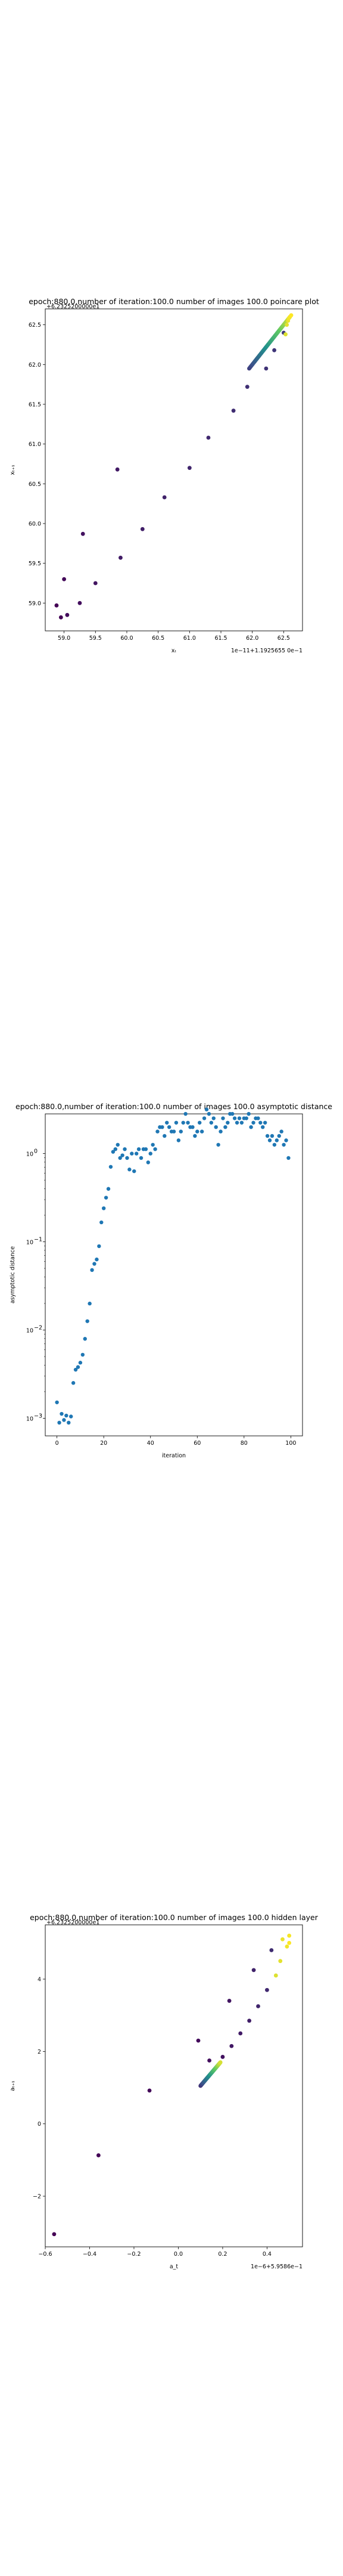 Image resolution: width=343 pixels, height=2576 pixels. What do you see at coordinates (267, 651) in the screenshot?
I see `offset-label: 1e−11+1.1925655 0e−1` at bounding box center [267, 651].